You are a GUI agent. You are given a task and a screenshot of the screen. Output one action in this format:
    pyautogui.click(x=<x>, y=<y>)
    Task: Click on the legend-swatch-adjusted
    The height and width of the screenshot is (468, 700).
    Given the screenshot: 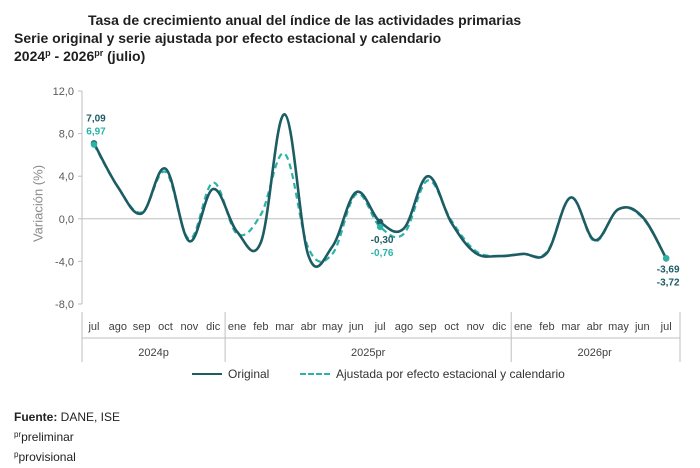 What is the action you would take?
    pyautogui.click(x=315, y=374)
    